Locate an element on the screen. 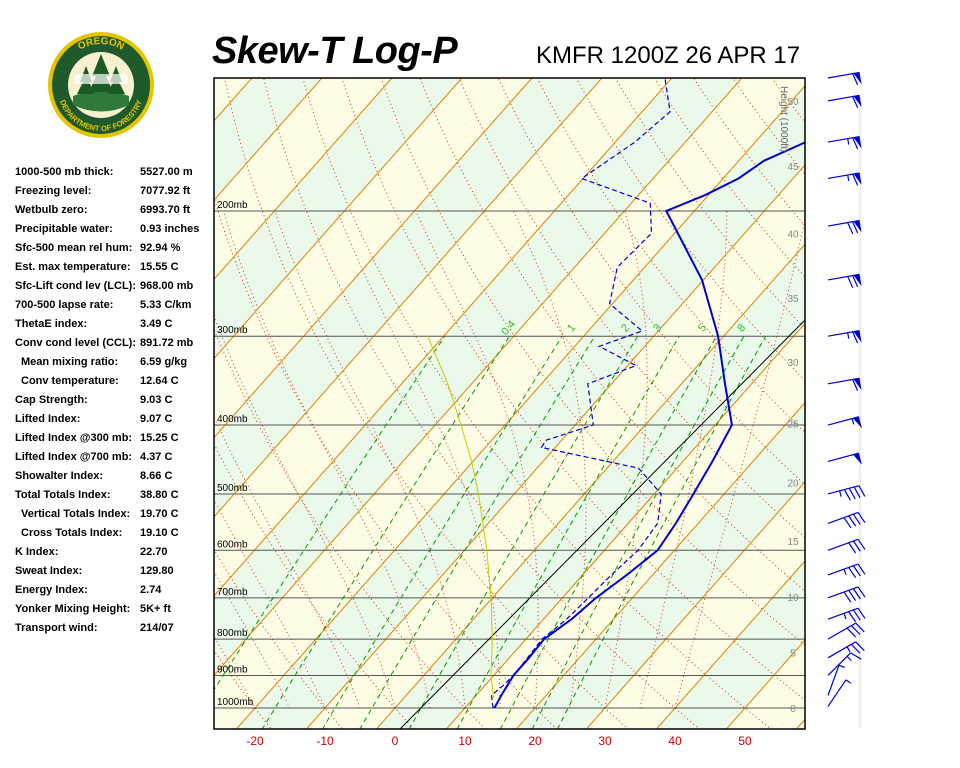 This screenshot has width=960, height=768. x-tick-label: -20 is located at coordinates (255, 741).